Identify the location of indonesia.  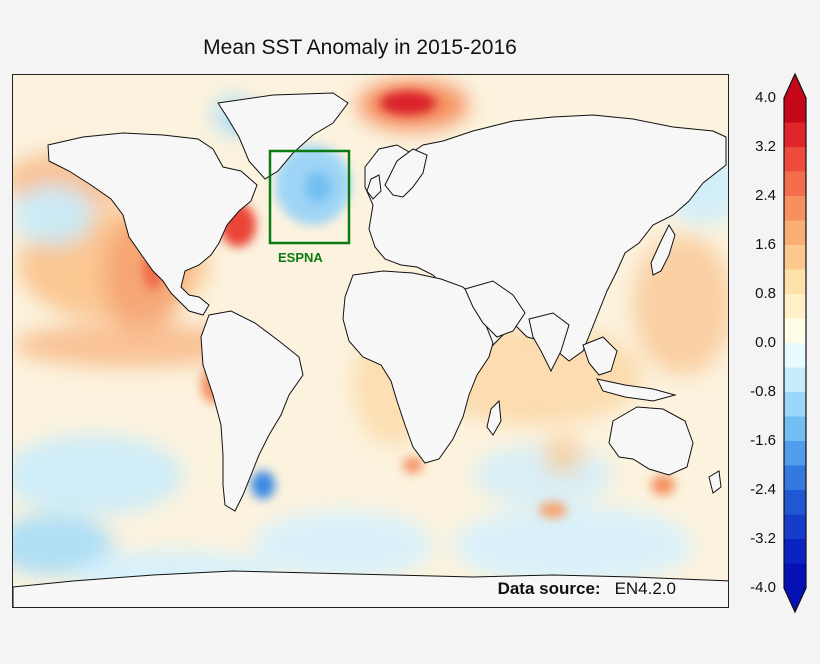
(636, 390).